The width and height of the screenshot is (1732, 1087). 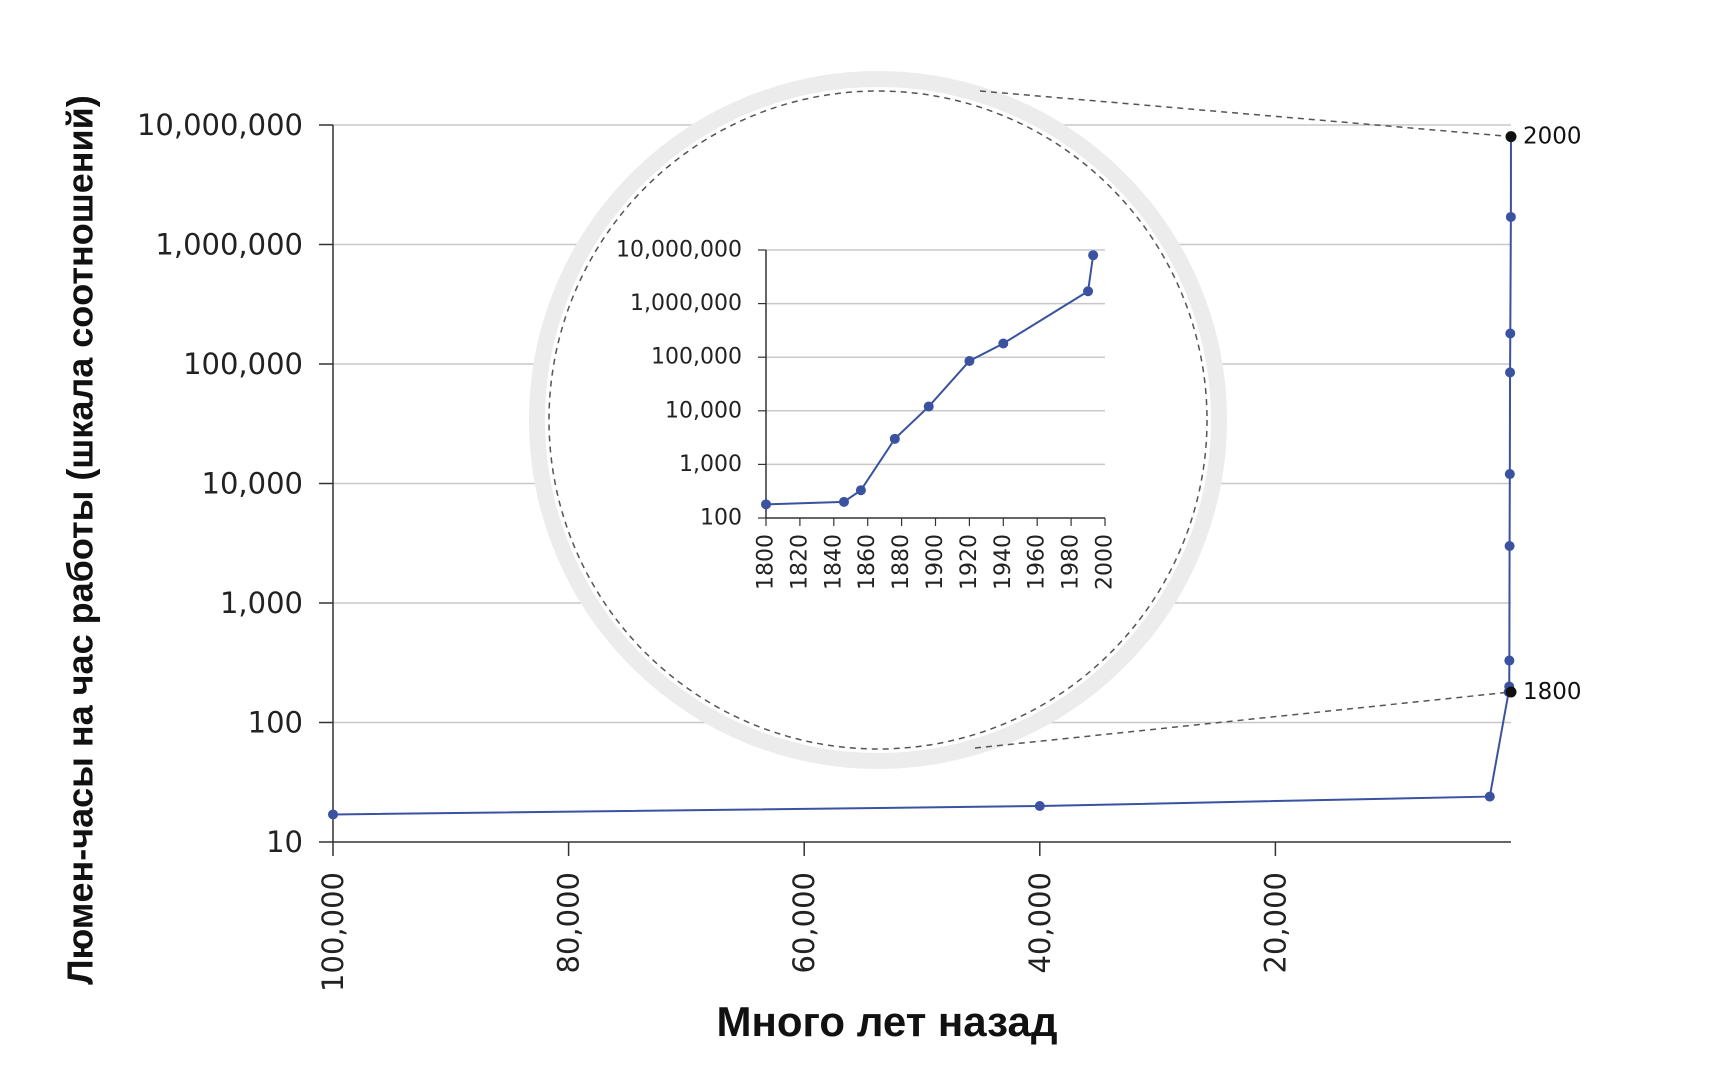 I want to click on annotation-2000: 2000, so click(x=1552, y=137).